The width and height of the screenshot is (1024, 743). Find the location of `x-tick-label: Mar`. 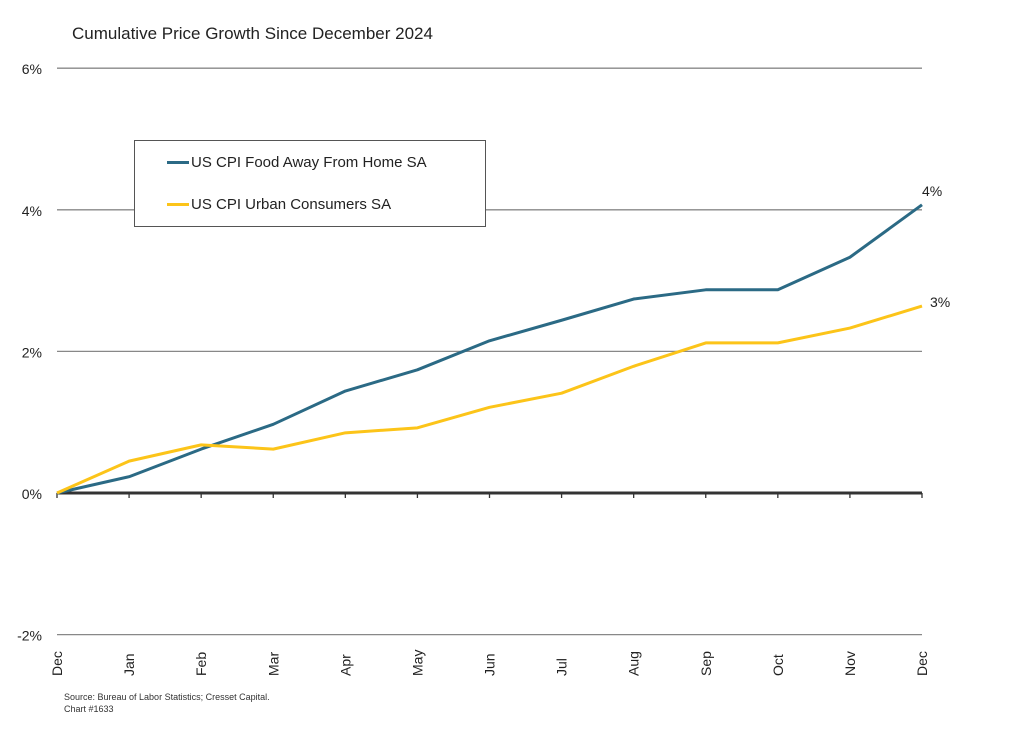

x-tick-label: Mar is located at coordinates (273, 664).